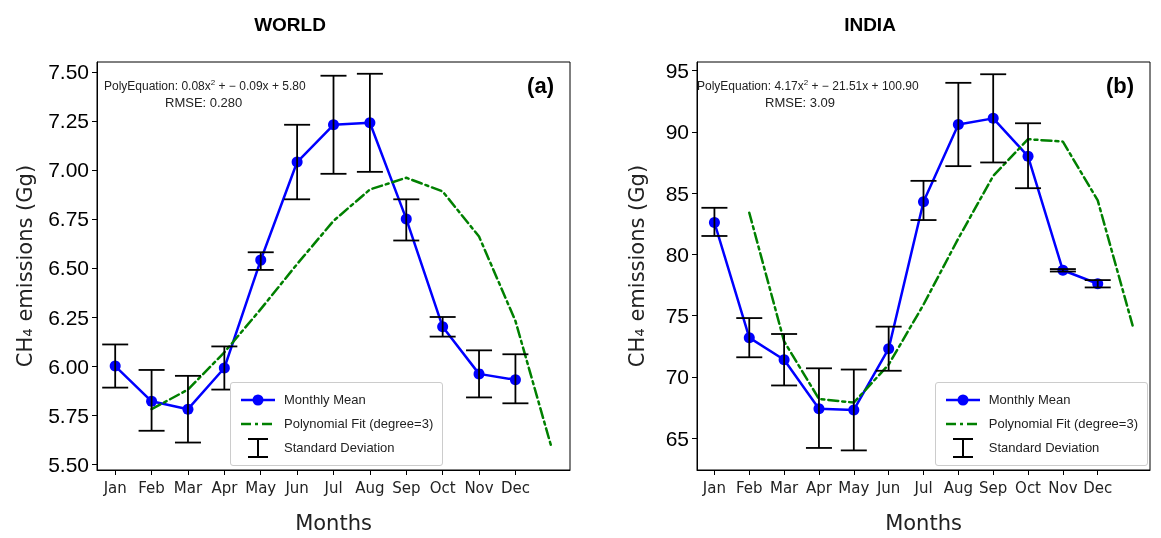  Describe the element at coordinates (68, 72) in the screenshot. I see `y-tick-label: 7.50` at that location.